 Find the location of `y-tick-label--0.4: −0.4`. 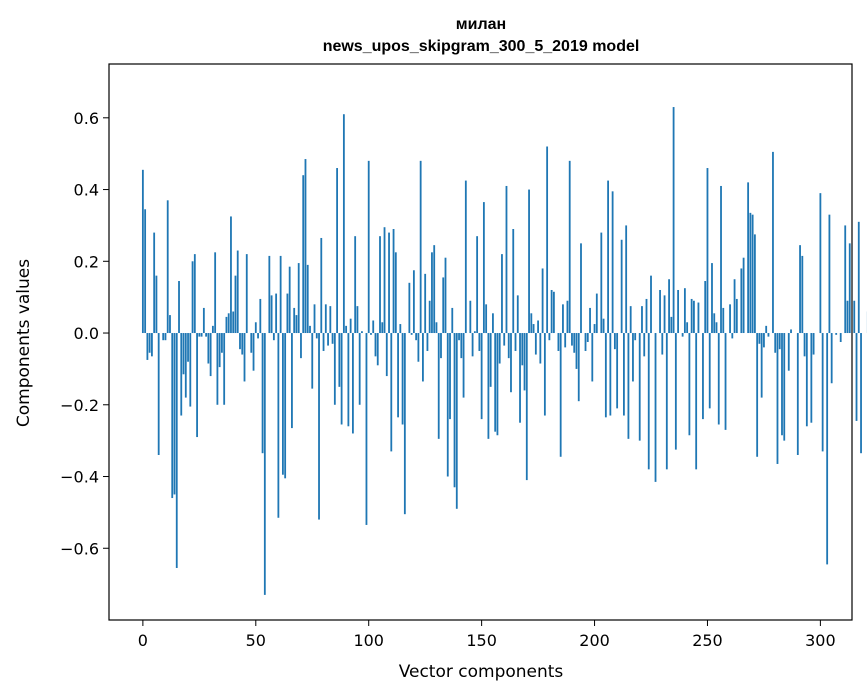

y-tick-label--0.4: −0.4 is located at coordinates (79, 477).